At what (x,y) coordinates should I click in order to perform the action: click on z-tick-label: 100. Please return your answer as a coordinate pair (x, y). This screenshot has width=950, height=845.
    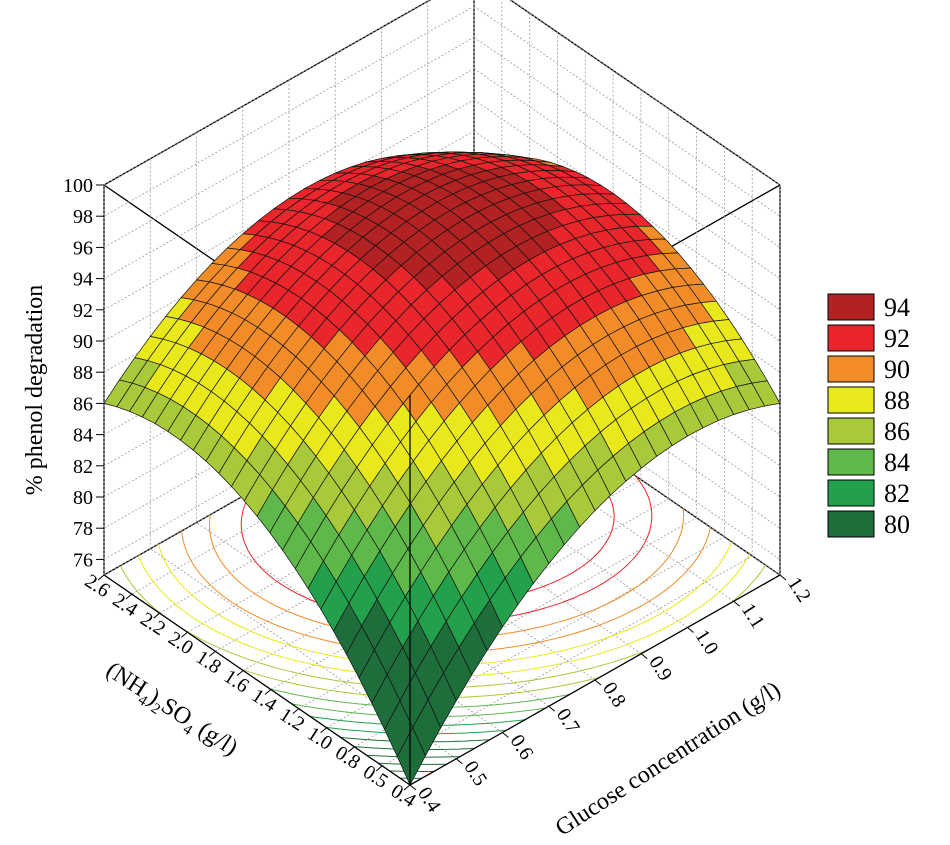
    Looking at the image, I should click on (78, 186).